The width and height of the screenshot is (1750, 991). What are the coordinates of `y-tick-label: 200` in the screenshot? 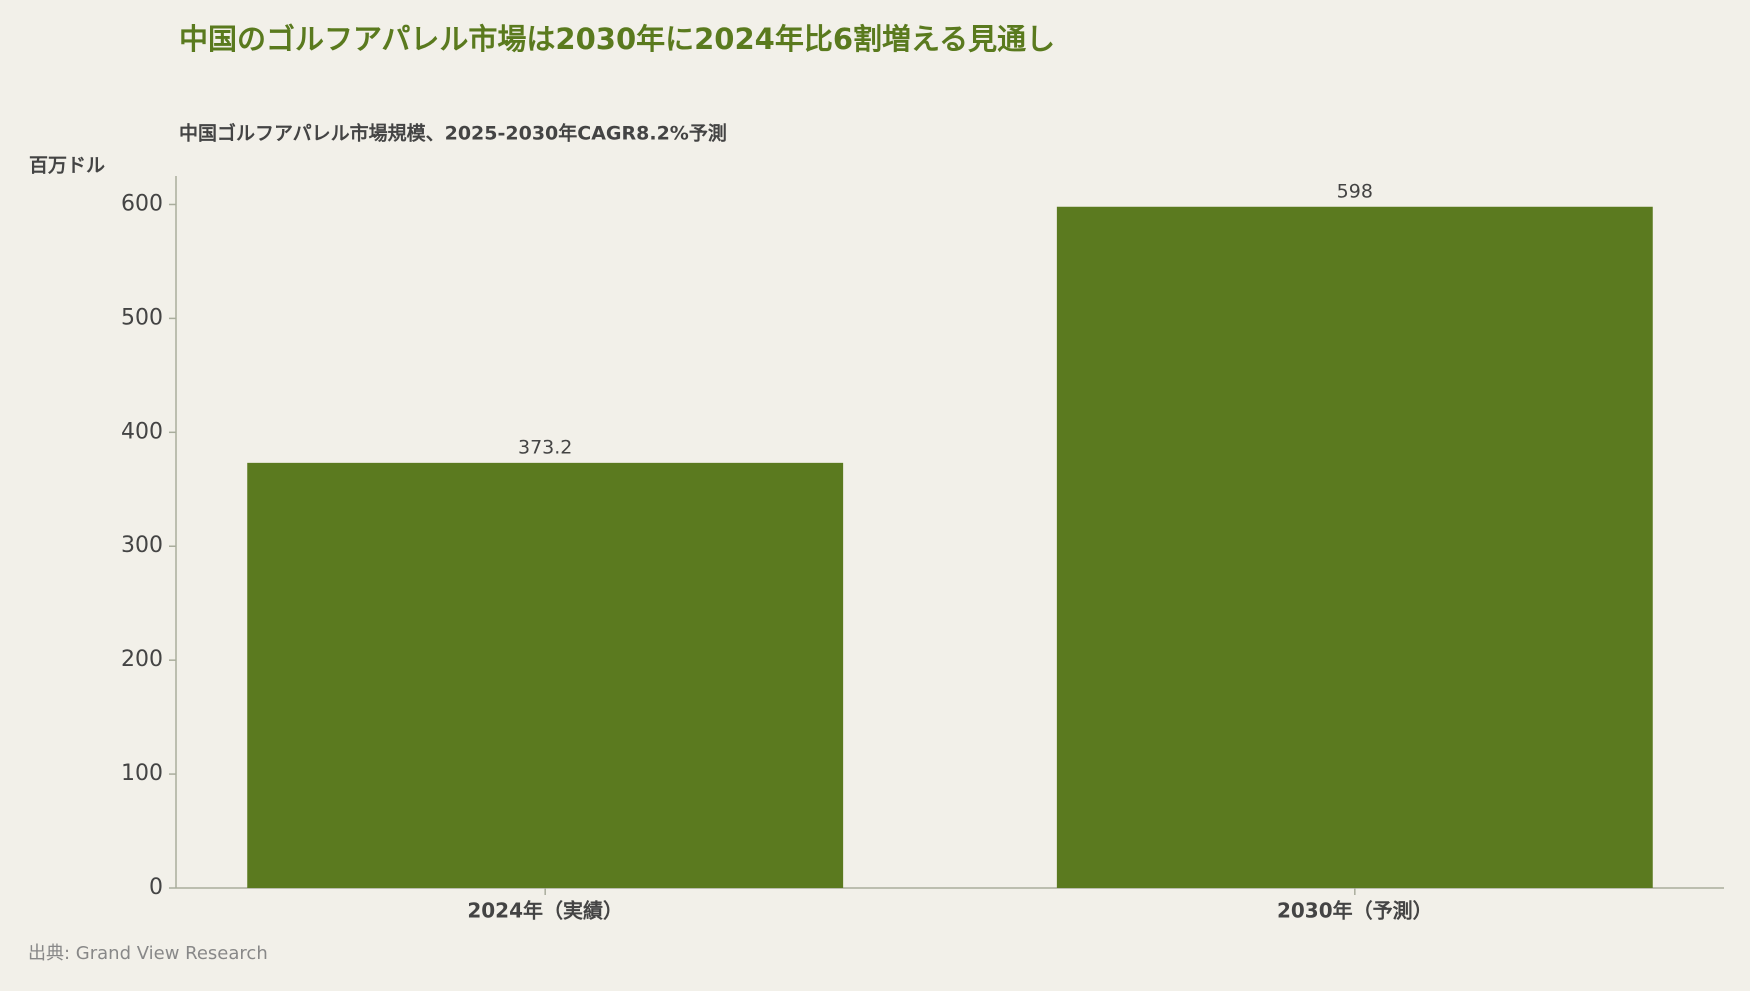 It's located at (142, 659).